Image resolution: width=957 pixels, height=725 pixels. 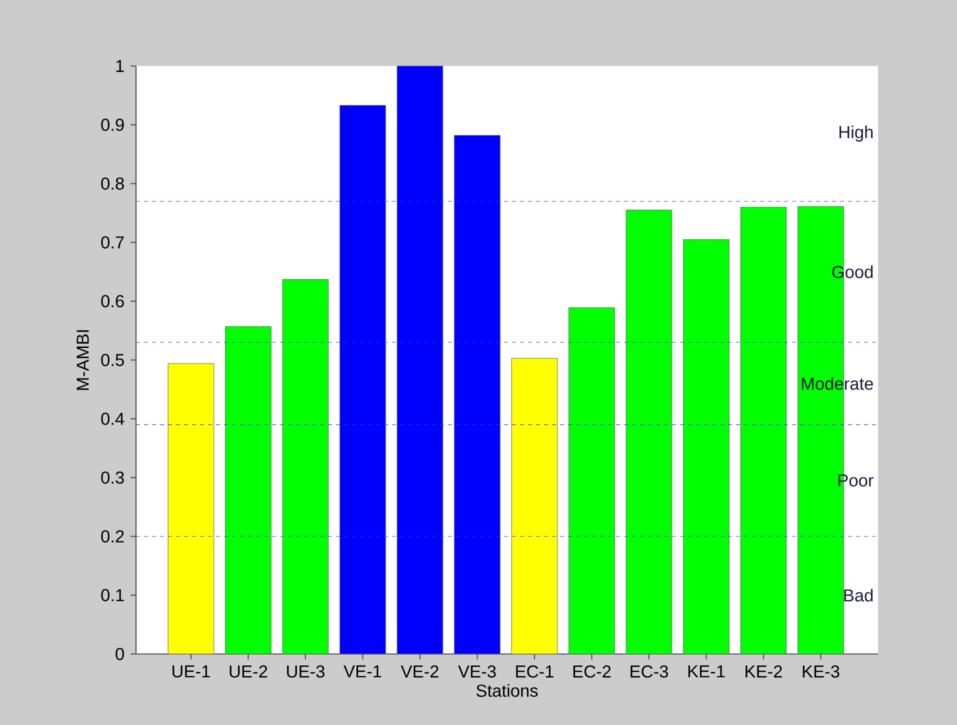 I want to click on x-tick-label: VE-1, so click(x=363, y=671).